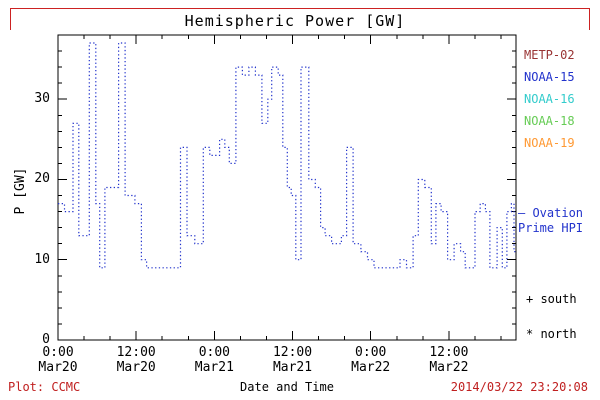 The height and width of the screenshot is (400, 600). What do you see at coordinates (287, 387) in the screenshot?
I see `x-axis-label: Date and Time` at bounding box center [287, 387].